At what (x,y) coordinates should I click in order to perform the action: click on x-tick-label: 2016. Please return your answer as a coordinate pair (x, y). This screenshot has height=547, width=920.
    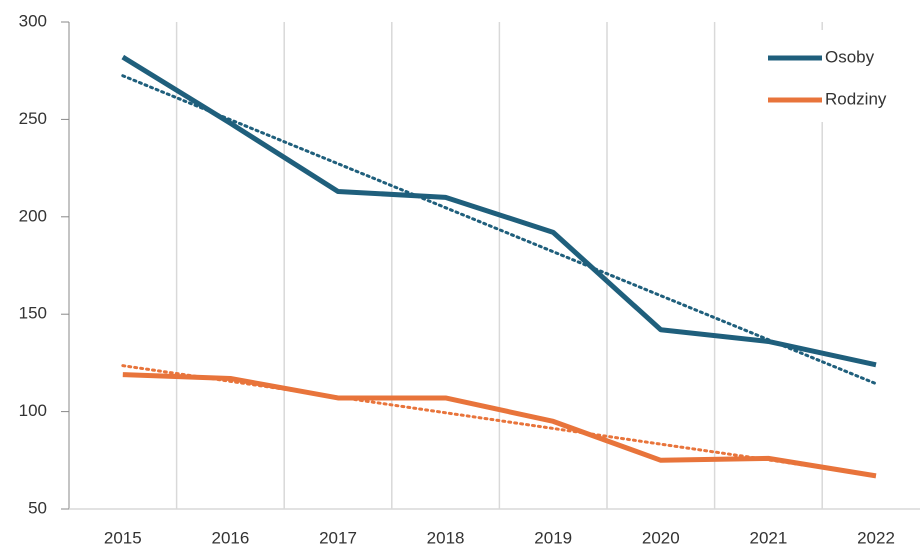
    Looking at the image, I should click on (230, 537).